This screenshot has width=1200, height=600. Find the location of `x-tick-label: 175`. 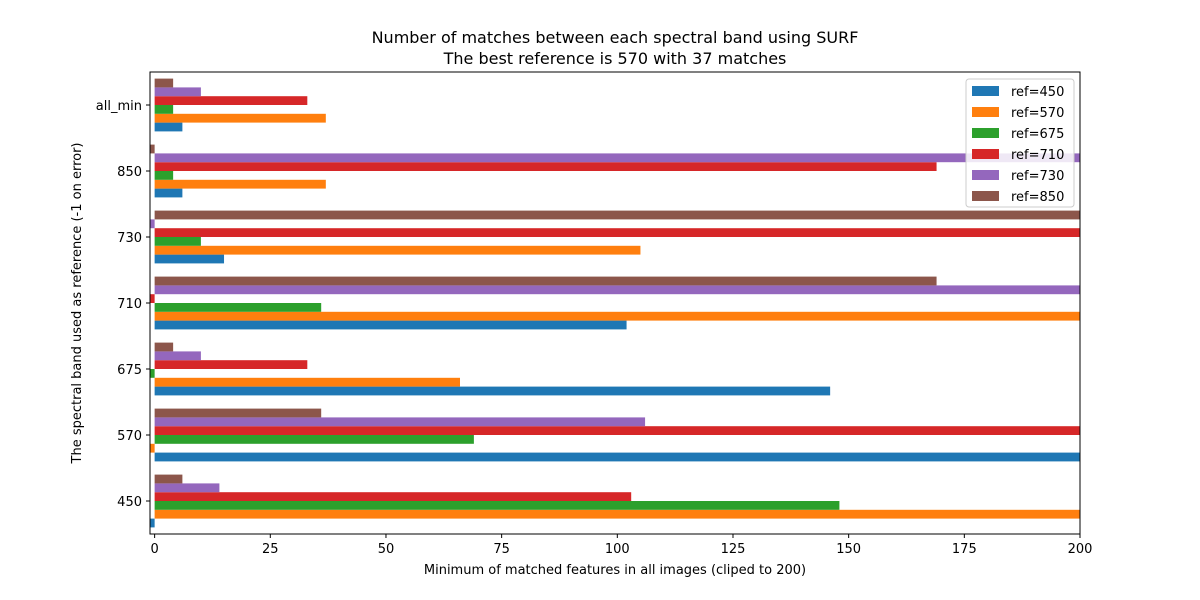

x-tick-label: 175 is located at coordinates (964, 549).